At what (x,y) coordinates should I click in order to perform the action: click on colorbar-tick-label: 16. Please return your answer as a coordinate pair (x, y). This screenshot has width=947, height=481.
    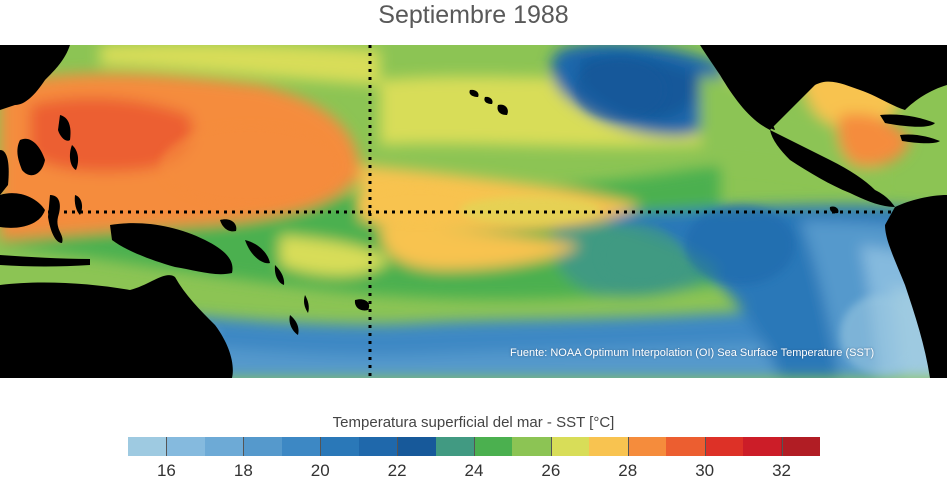
    Looking at the image, I should click on (166, 470).